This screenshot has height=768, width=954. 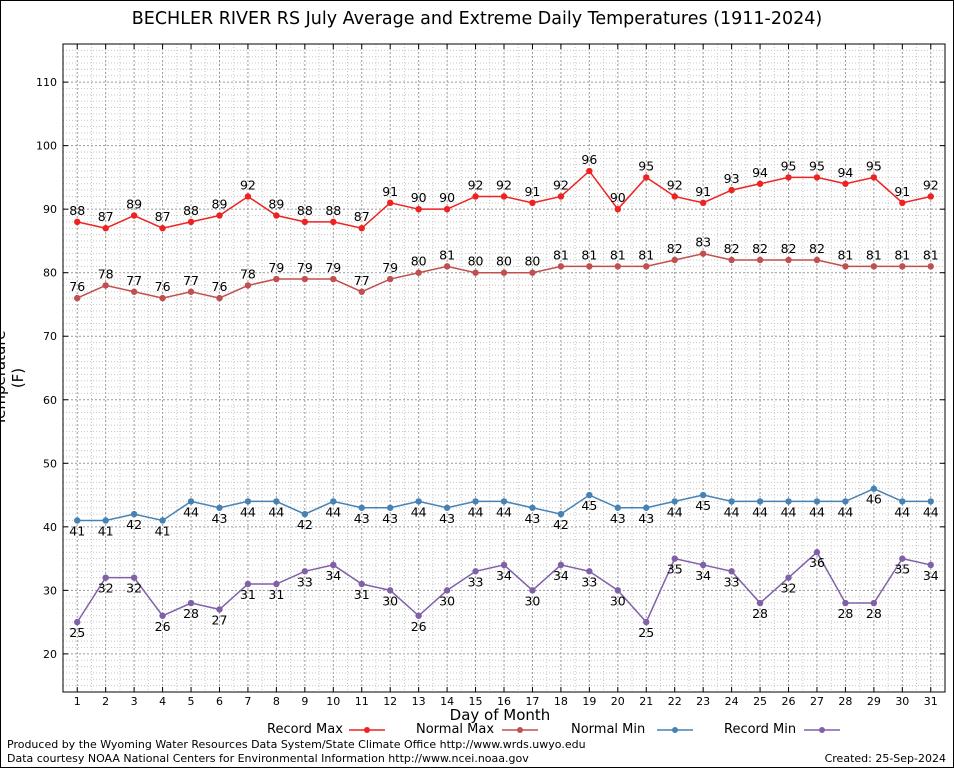 I want to click on legend-record-max: Record Max, so click(x=326, y=729).